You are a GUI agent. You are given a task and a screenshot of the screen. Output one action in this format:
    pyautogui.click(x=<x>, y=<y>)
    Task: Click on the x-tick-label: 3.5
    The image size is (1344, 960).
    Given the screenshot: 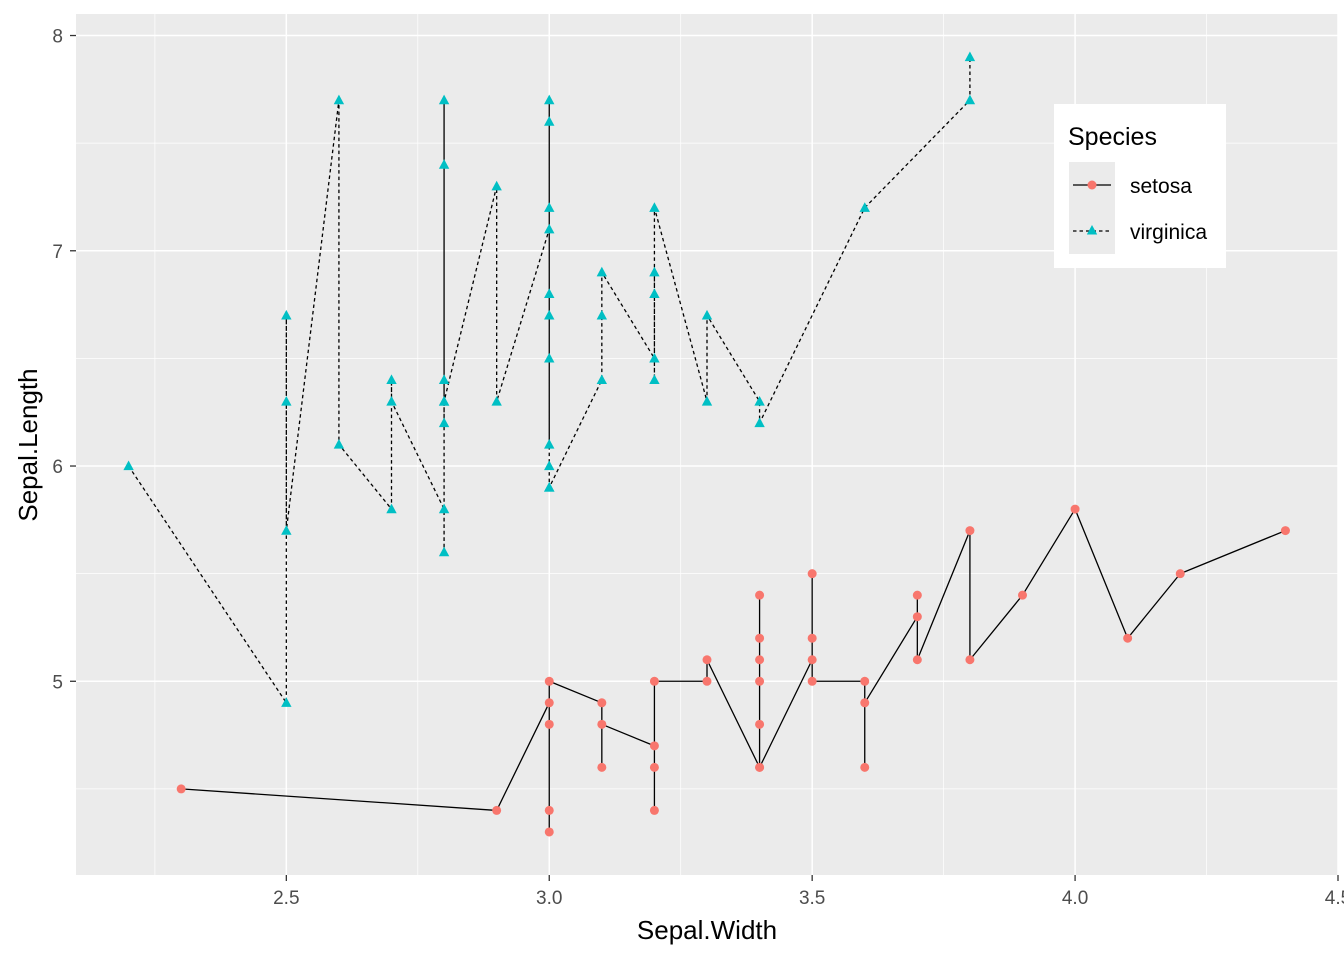 What is the action you would take?
    pyautogui.click(x=812, y=898)
    